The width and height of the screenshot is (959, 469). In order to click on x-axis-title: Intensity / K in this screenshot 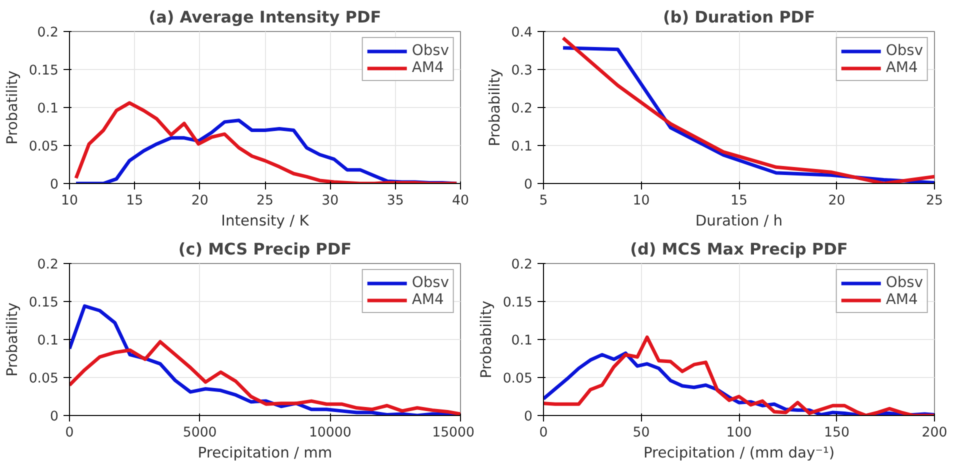, I will do `click(265, 221)`.